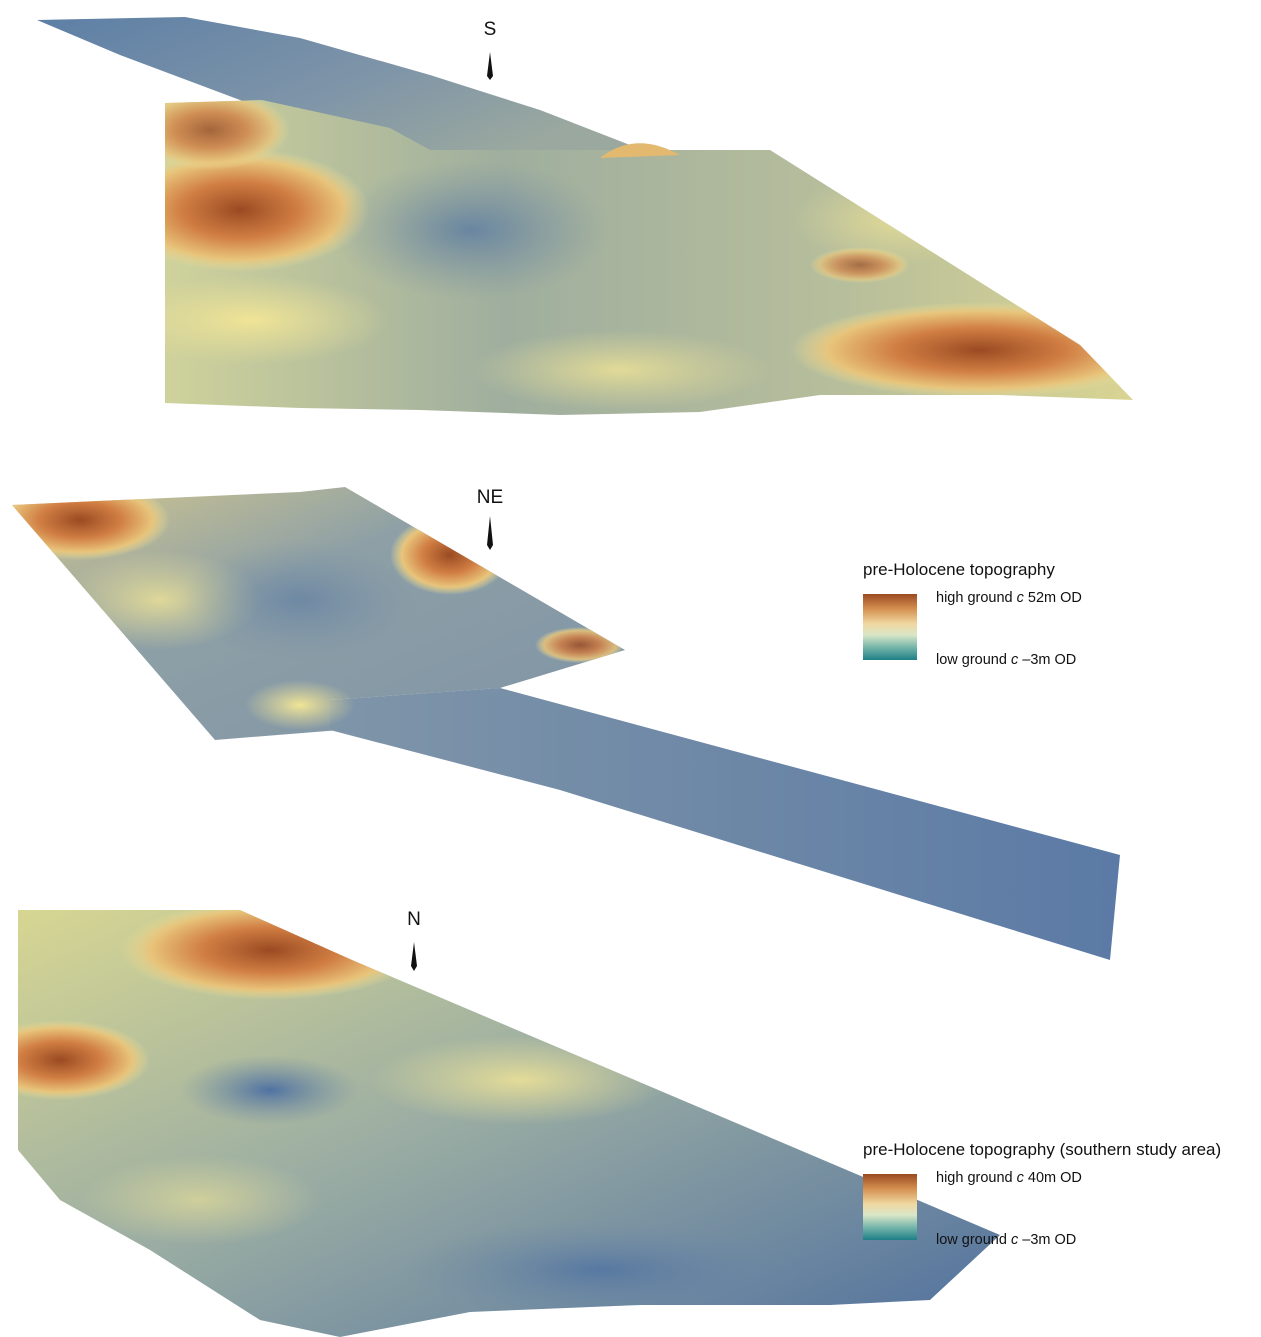  I want to click on orientation-label: S, so click(490, 29).